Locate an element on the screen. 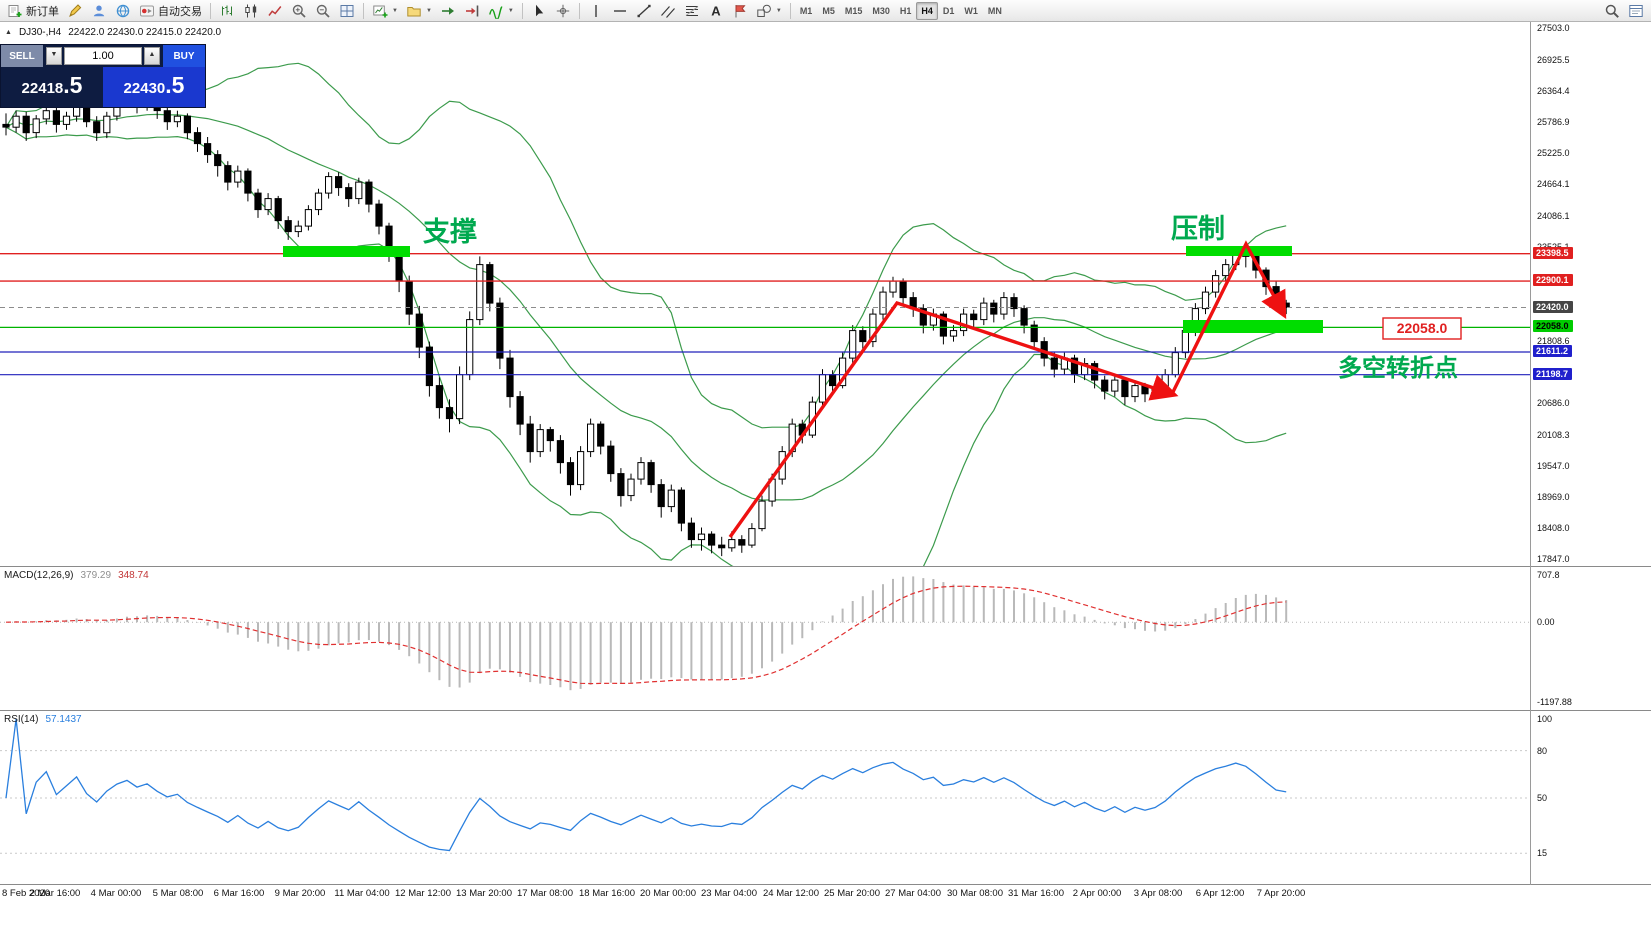 This screenshot has width=1651, height=945. timeframe-m1-button: M1 is located at coordinates (806, 11).